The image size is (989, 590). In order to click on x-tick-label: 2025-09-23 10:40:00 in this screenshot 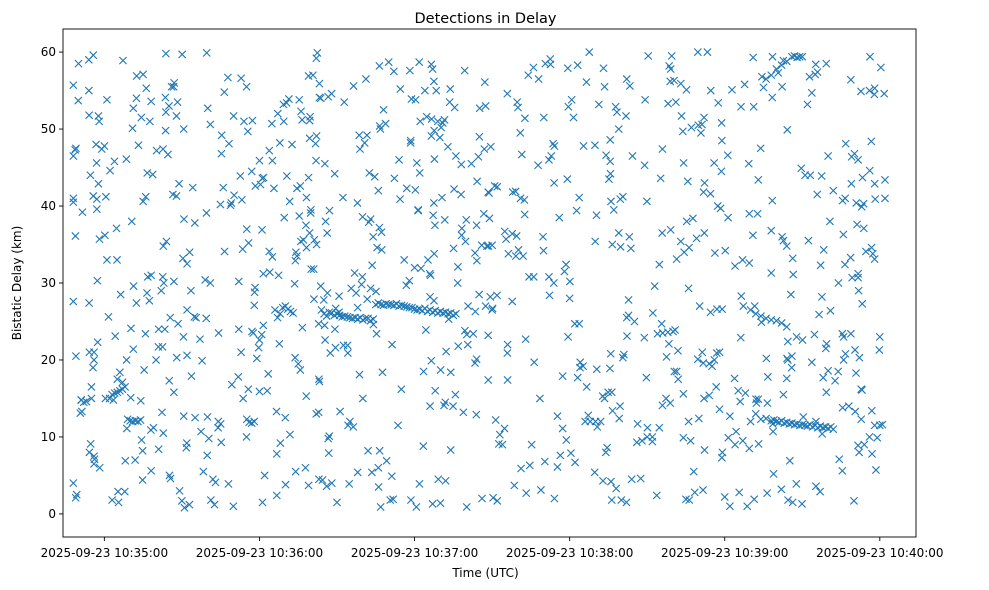, I will do `click(879, 553)`.